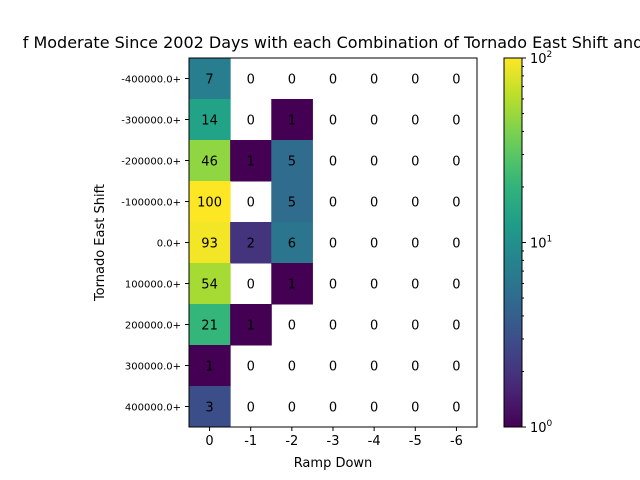 Image resolution: width=640 pixels, height=480 pixels. What do you see at coordinates (541, 243) in the screenshot?
I see `colorbar-tick-label: 10¹` at bounding box center [541, 243].